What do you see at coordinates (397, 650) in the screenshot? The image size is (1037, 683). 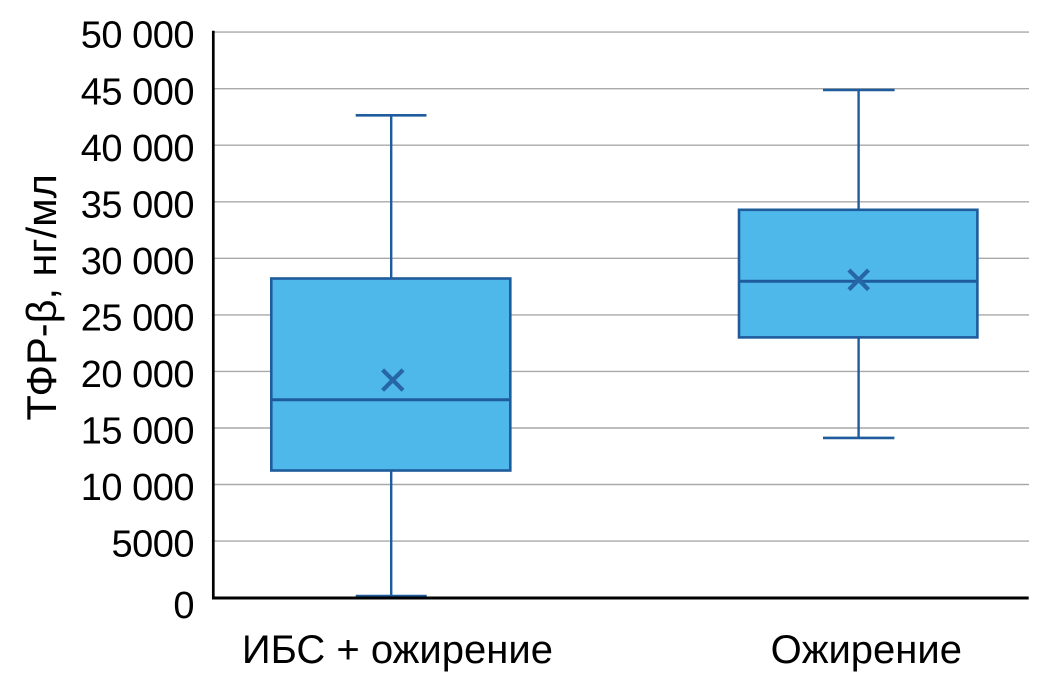 I see `svg-text: ИБС + ожирение` at bounding box center [397, 650].